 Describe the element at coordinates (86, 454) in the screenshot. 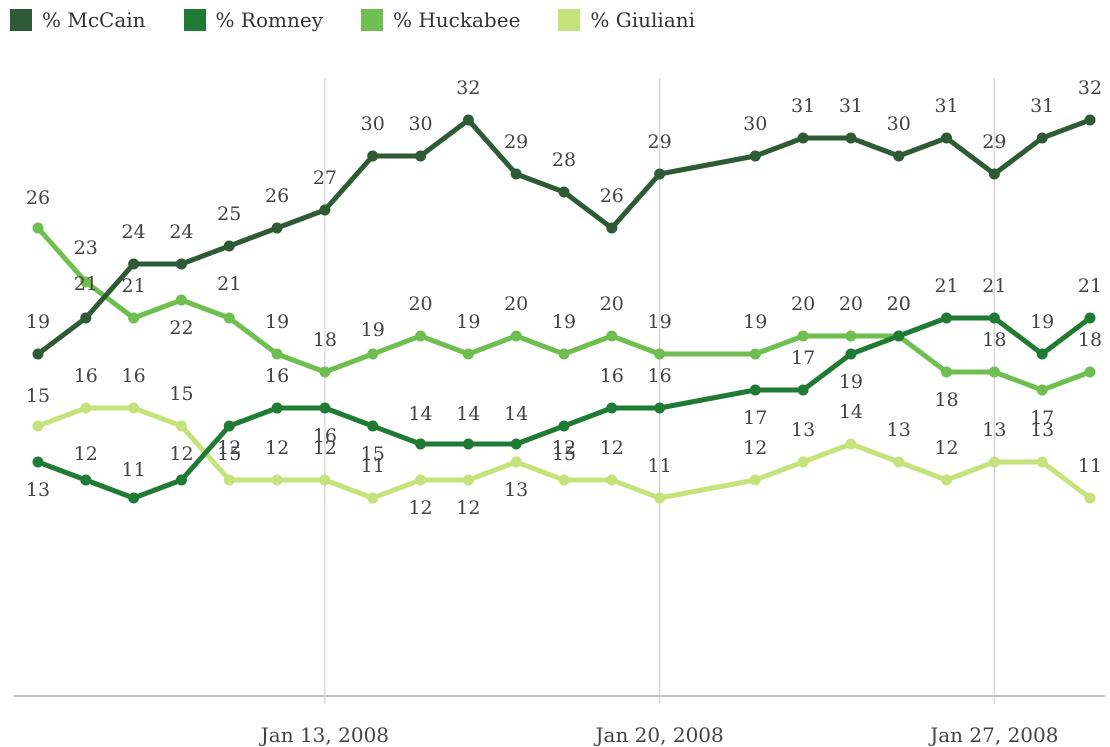

I see `data-label-romney: 12` at that location.